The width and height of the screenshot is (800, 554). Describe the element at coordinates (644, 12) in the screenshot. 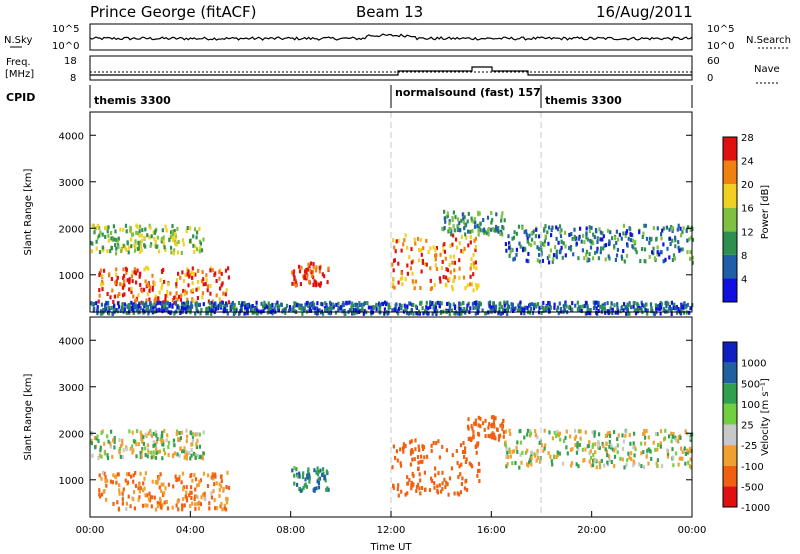

I see `date-label: 16/Aug/2011` at that location.